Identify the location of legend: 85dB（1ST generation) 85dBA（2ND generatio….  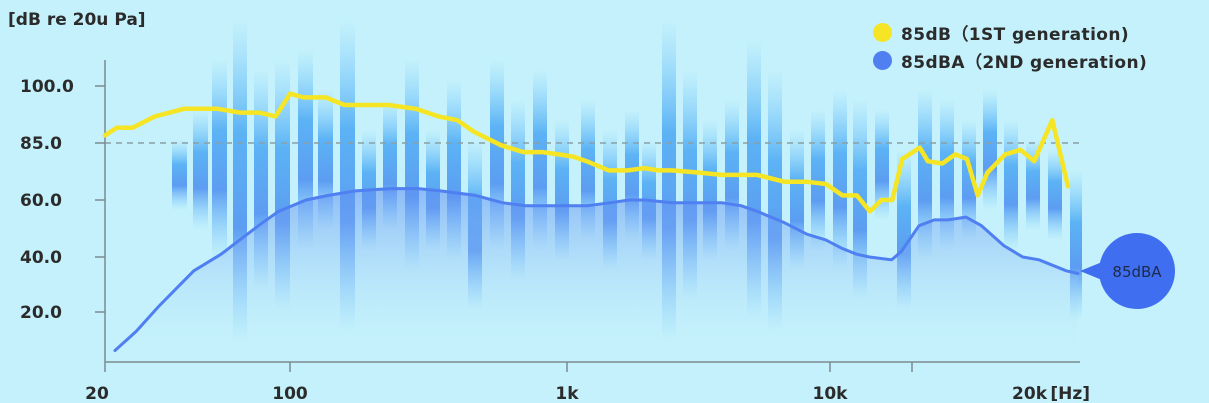
(1010, 46).